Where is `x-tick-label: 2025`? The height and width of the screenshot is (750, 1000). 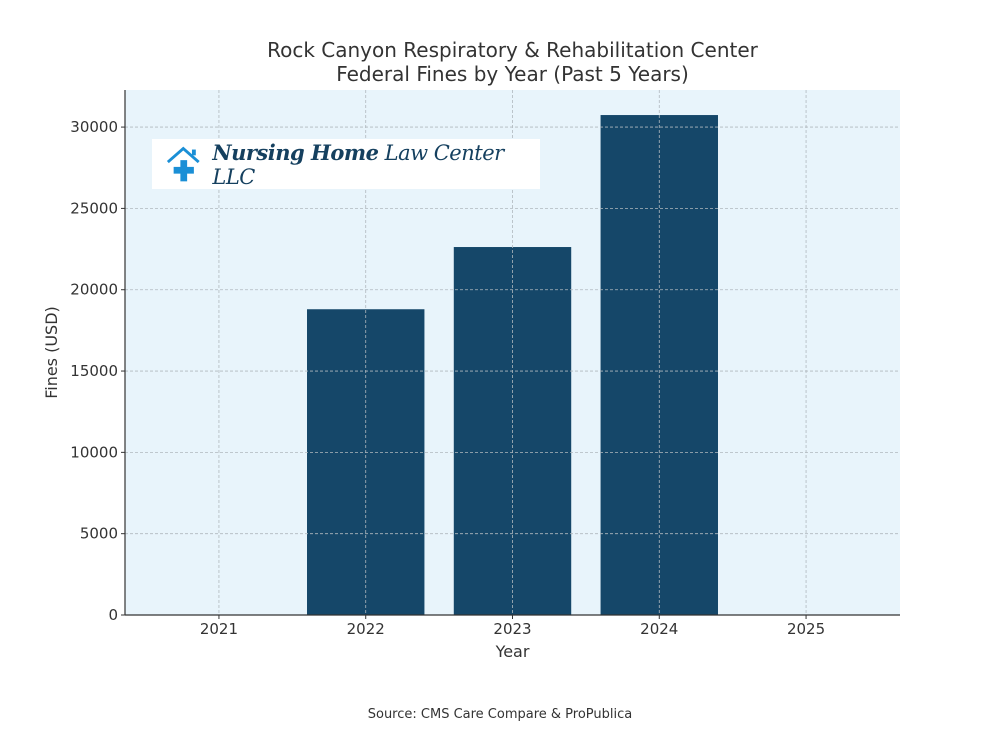
x-tick-label: 2025 is located at coordinates (806, 629).